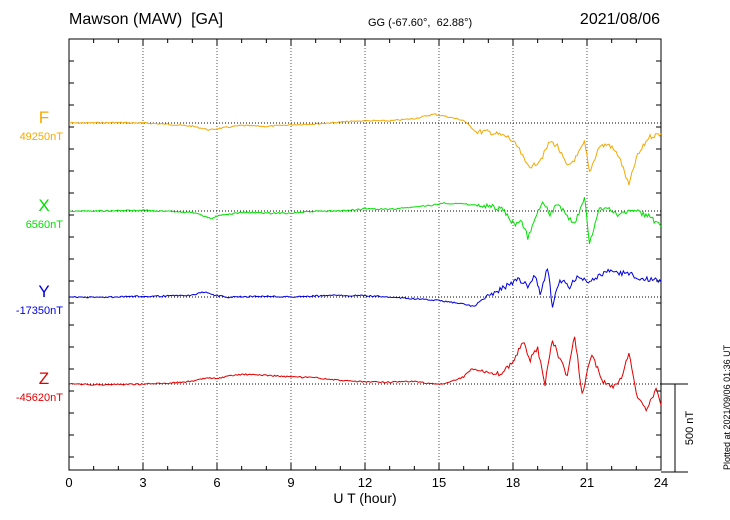  I want to click on x-tick-labels: 0 3 6 9 12 15 18 21 24, so click(366, 482).